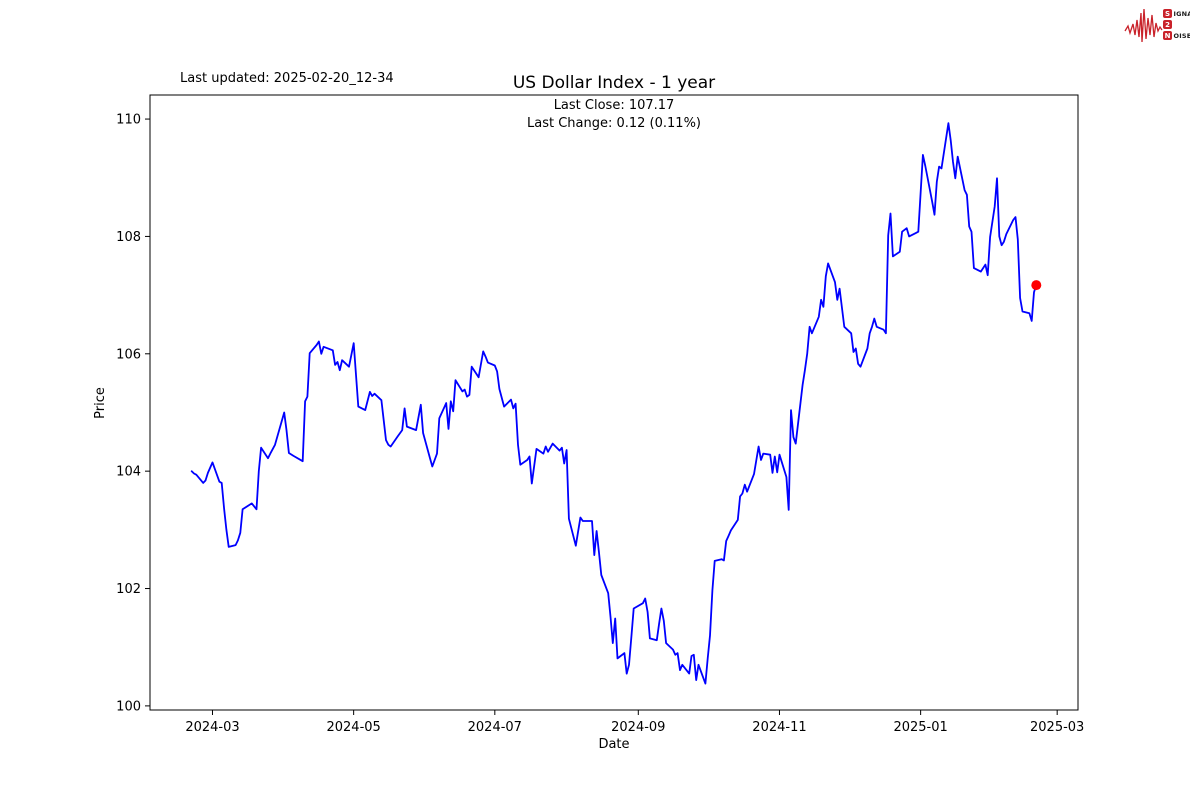 This screenshot has width=1200, height=800. What do you see at coordinates (353, 727) in the screenshot?
I see `x-tick-label: 2024-05` at bounding box center [353, 727].